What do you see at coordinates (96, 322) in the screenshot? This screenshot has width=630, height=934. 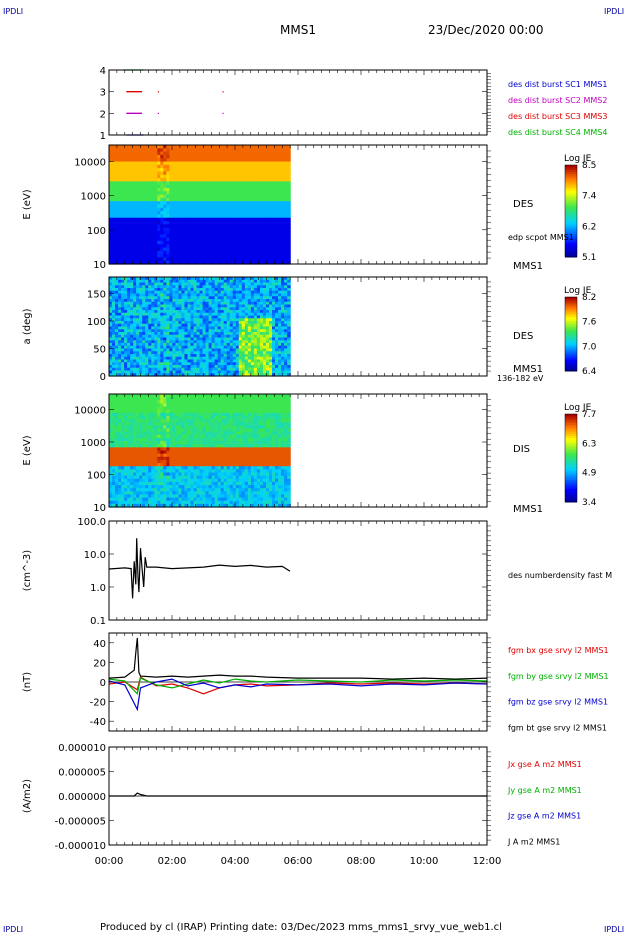 I see `y-tick-label: 100` at bounding box center [96, 322].